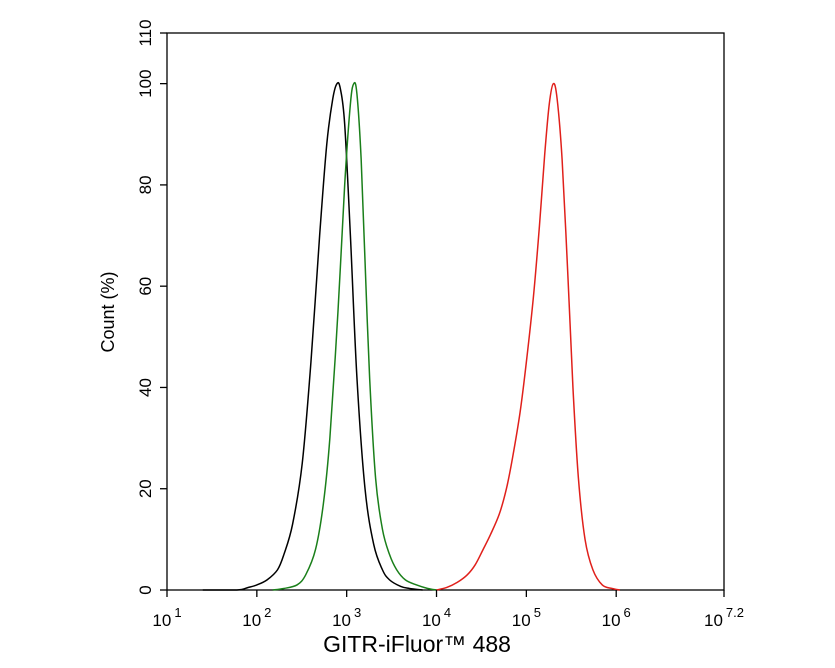 The width and height of the screenshot is (835, 668). What do you see at coordinates (616, 617) in the screenshot?
I see `x-tick-label: 10 6` at bounding box center [616, 617].